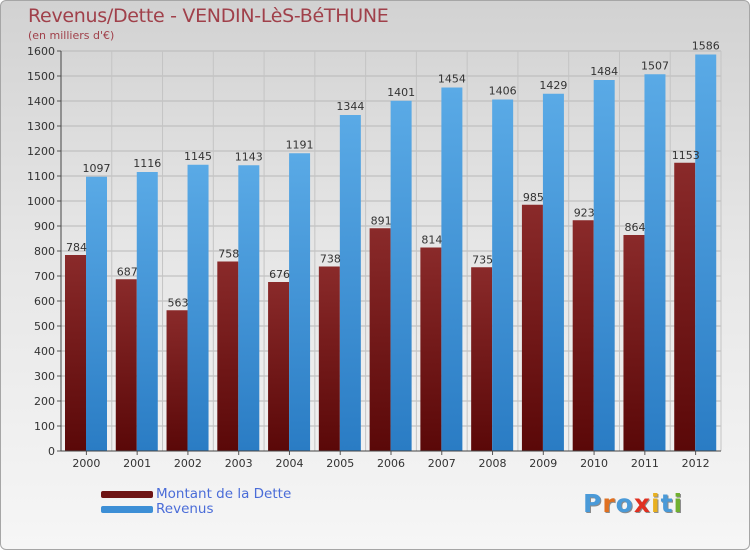 The height and width of the screenshot is (550, 750). What do you see at coordinates (44, 326) in the screenshot?
I see `y-tick-label: 500` at bounding box center [44, 326].